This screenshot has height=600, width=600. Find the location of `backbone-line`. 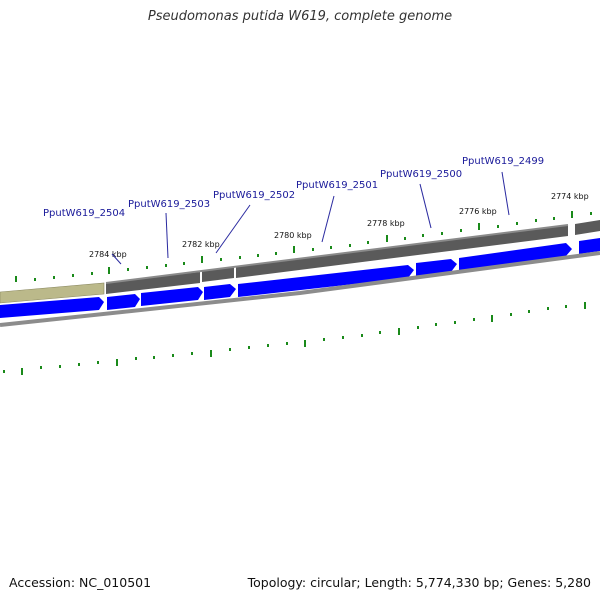

backbone-line is located at coordinates (300, 289).